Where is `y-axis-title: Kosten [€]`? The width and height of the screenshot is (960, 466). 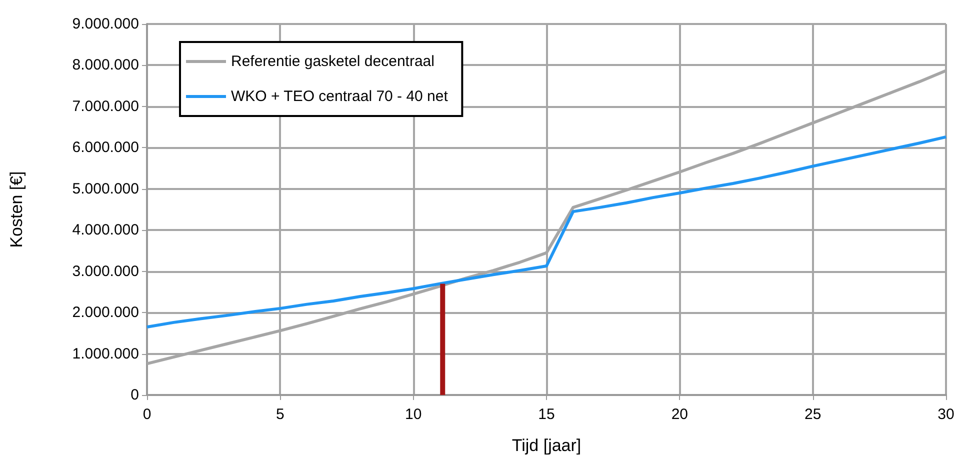
y-axis-title: Kosten [€] is located at coordinates (16, 209).